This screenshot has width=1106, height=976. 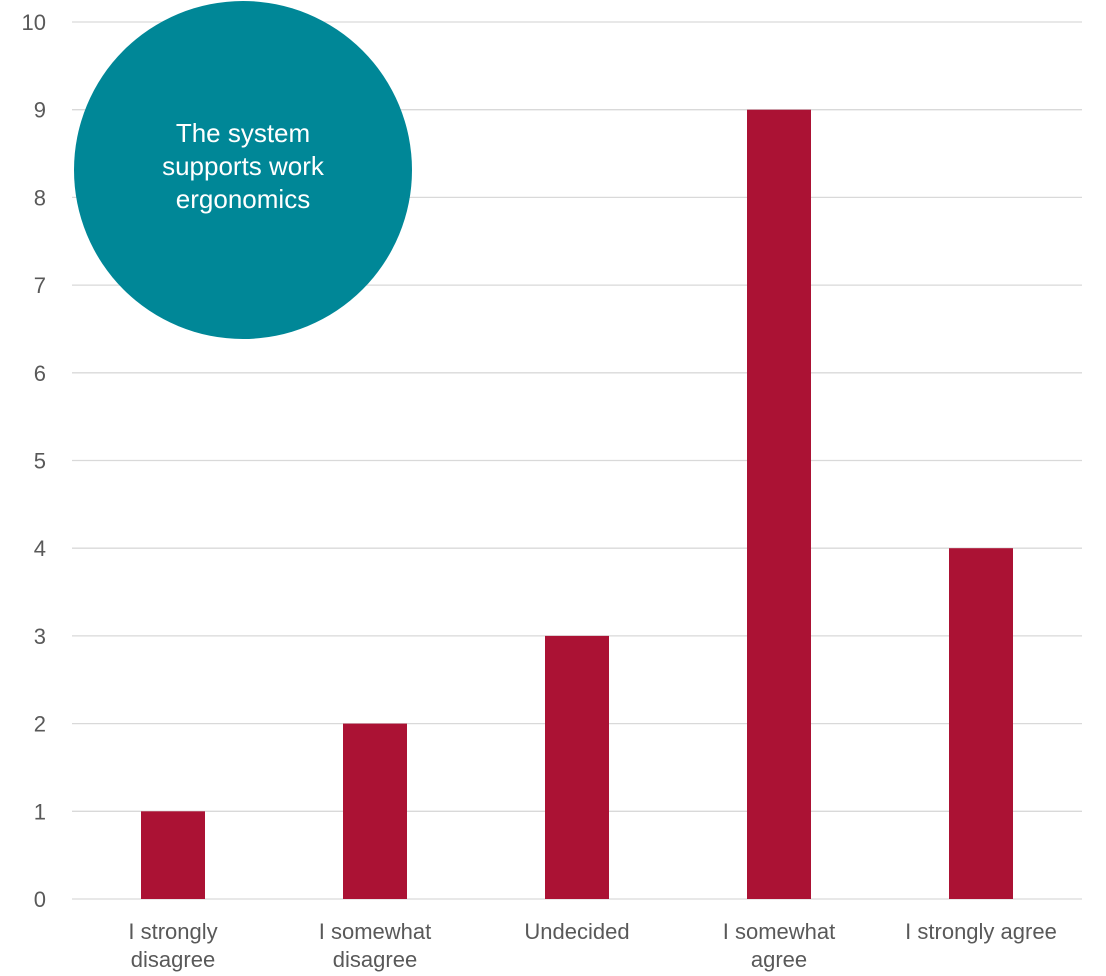 What do you see at coordinates (40, 636) in the screenshot?
I see `y-tick-label-3: 3` at bounding box center [40, 636].